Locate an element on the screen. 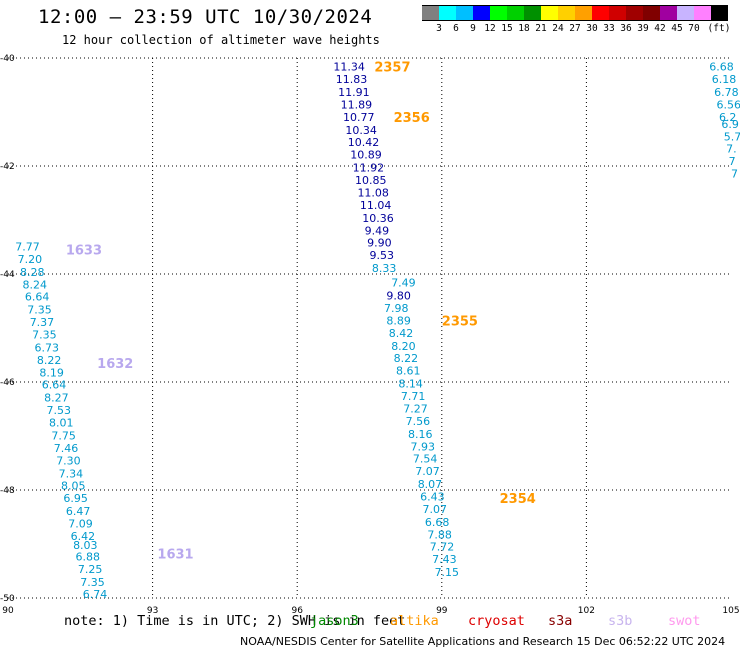 The width and height of the screenshot is (740, 650). swh-value: 6.47 is located at coordinates (78, 511).